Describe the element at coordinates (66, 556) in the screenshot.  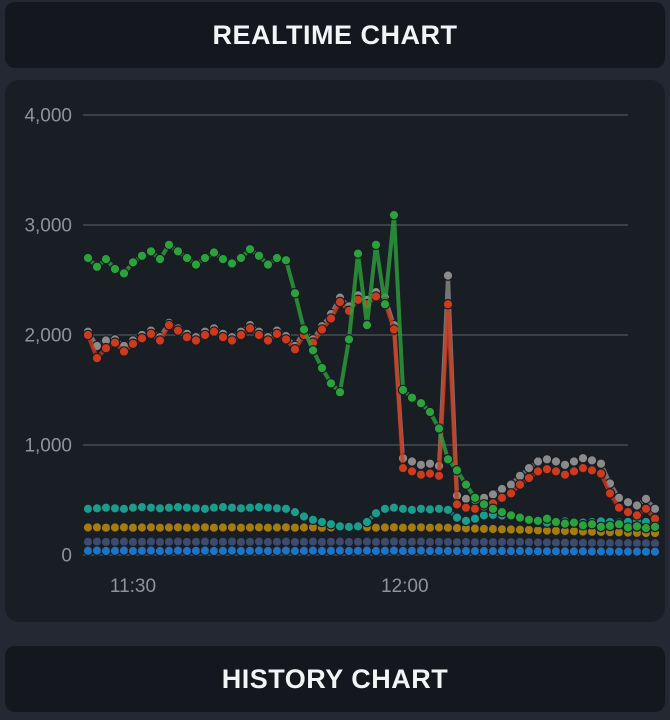
I see `y-tick-label: 0` at that location.